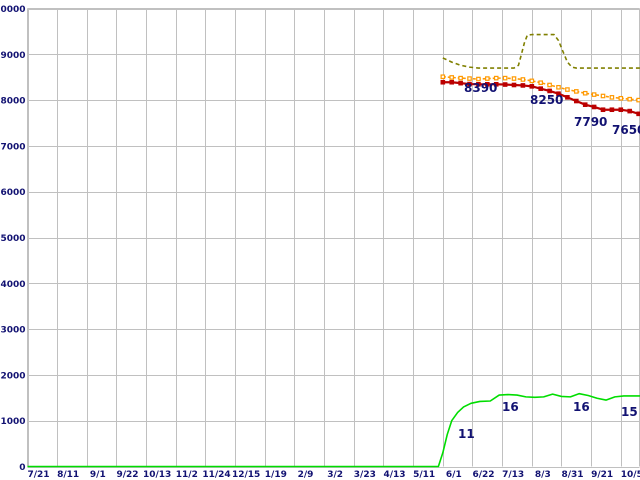  I want to click on x-tick-label: 9/21, so click(602, 475).